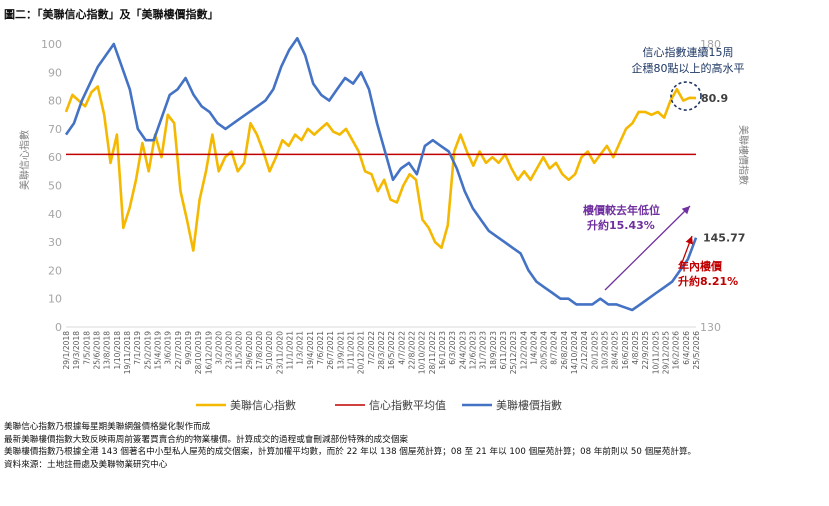 This screenshot has width=829, height=506. Describe the element at coordinates (710, 44) in the screenshot. I see `y-right-tick-label: 180` at that location.